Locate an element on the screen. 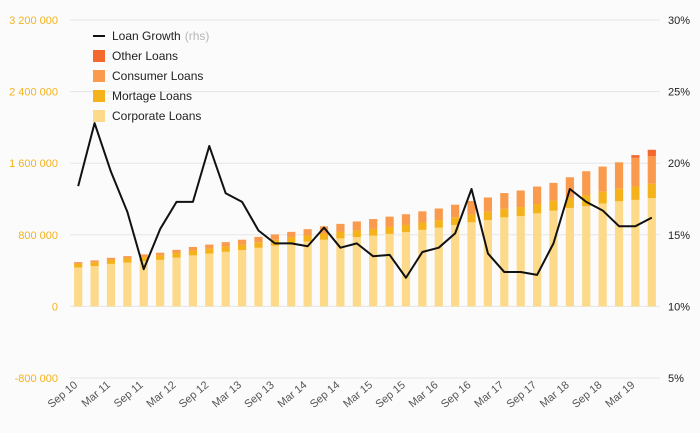 The height and width of the screenshot is (433, 700). right-y-axis: 5% 10% 15% 20% 25% 30% is located at coordinates (679, 200).